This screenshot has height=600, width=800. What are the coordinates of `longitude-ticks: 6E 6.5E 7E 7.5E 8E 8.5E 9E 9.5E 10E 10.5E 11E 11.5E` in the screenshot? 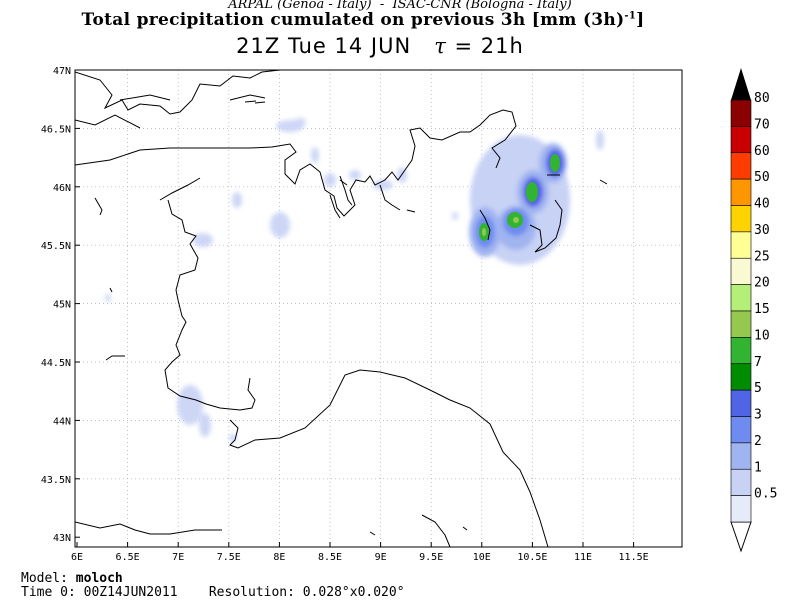 It's located at (360, 552).